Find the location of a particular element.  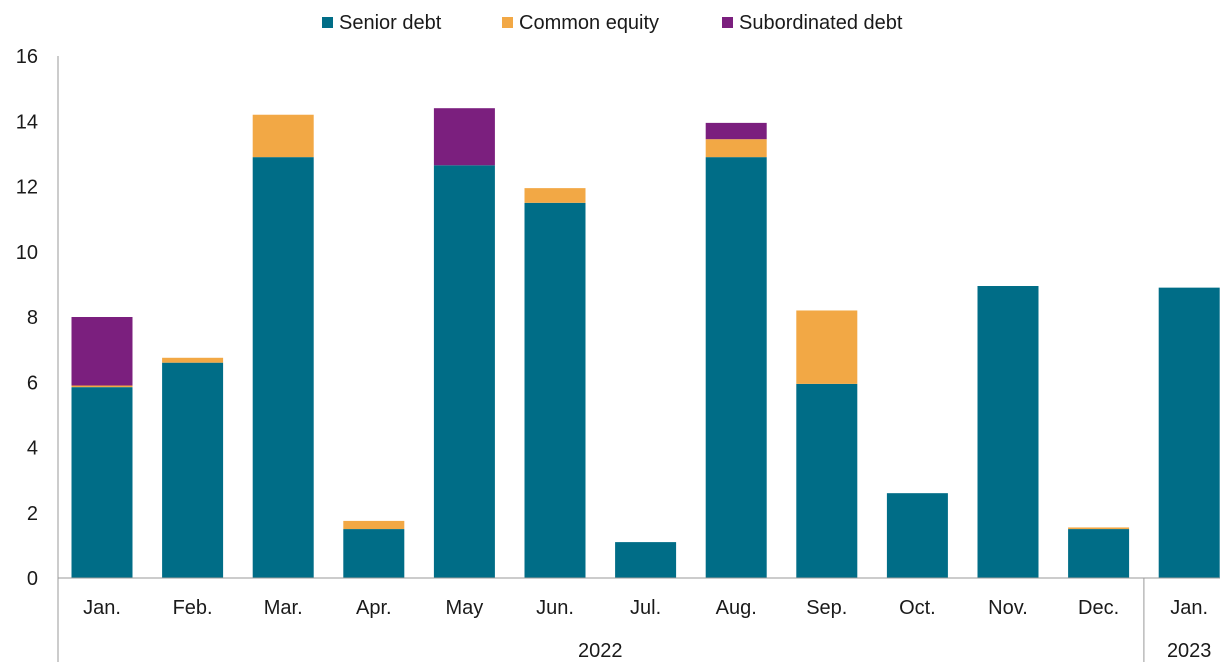

x-tick-label: Apr. is located at coordinates (374, 608).